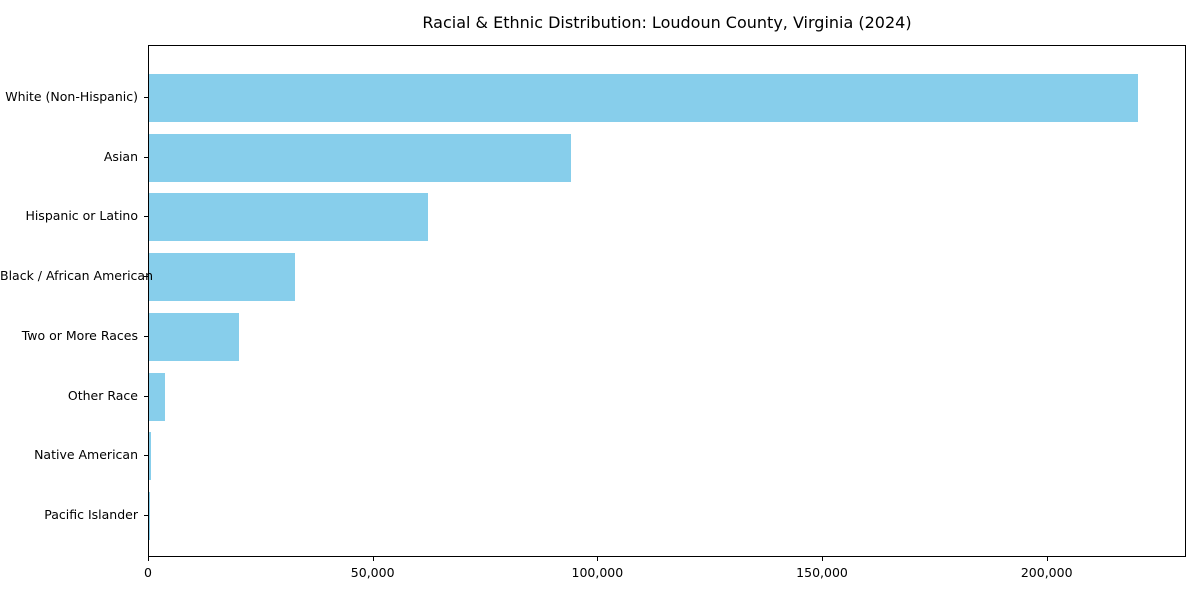  What do you see at coordinates (372, 572) in the screenshot?
I see `x-tick-label: 50,000` at bounding box center [372, 572].